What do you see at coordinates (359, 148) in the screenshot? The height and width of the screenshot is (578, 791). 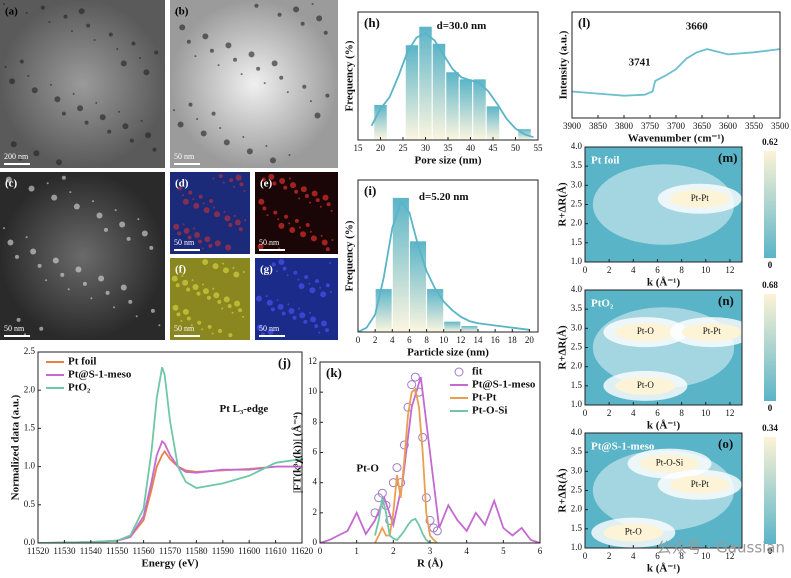 I see `x-tick-label: 15` at bounding box center [359, 148].